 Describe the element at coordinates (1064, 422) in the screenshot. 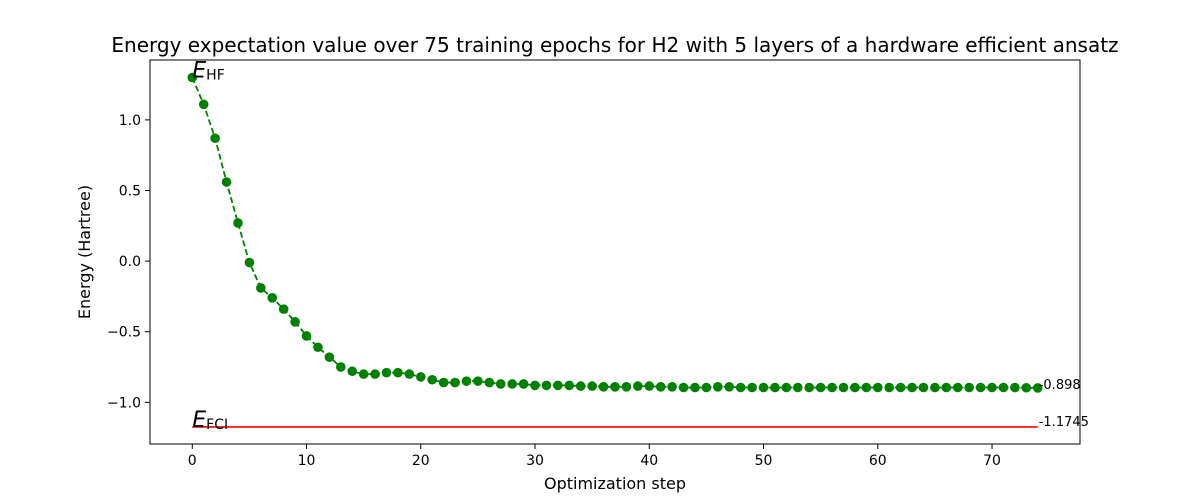

I see `fci-value-label: -1.1745` at that location.